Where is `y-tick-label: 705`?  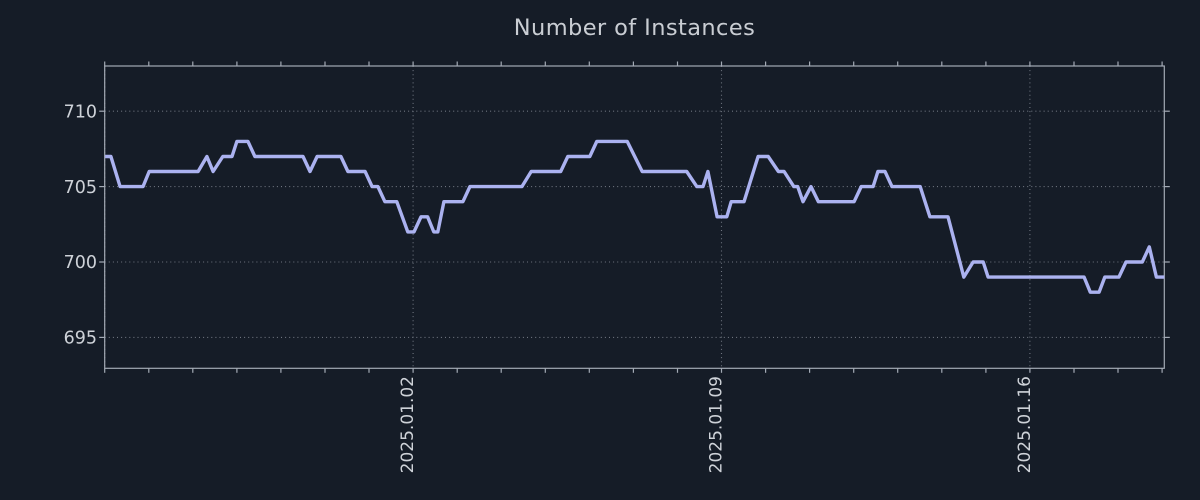 y-tick-label: 705 is located at coordinates (80, 188).